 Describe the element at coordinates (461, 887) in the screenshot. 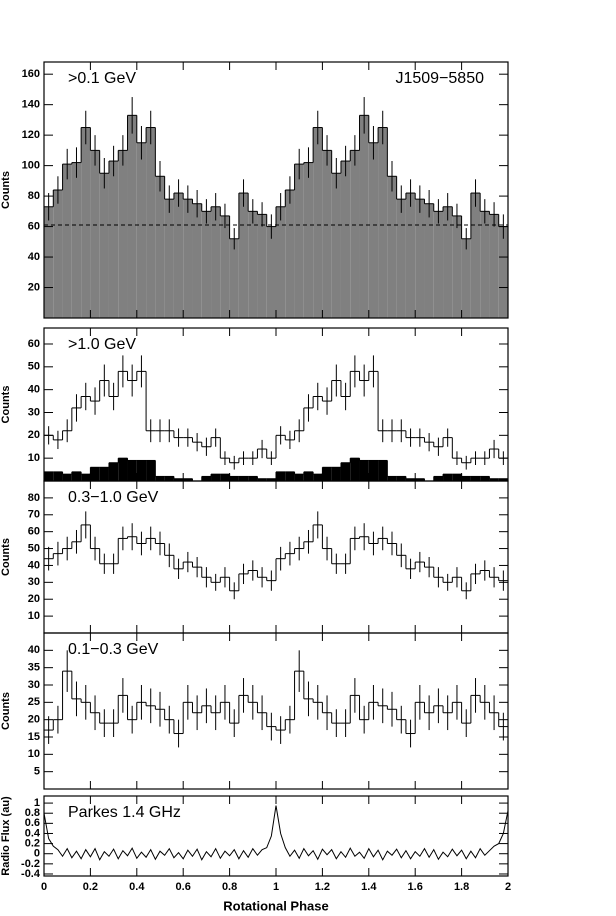

I see `x-tick-label: 1.8` at that location.